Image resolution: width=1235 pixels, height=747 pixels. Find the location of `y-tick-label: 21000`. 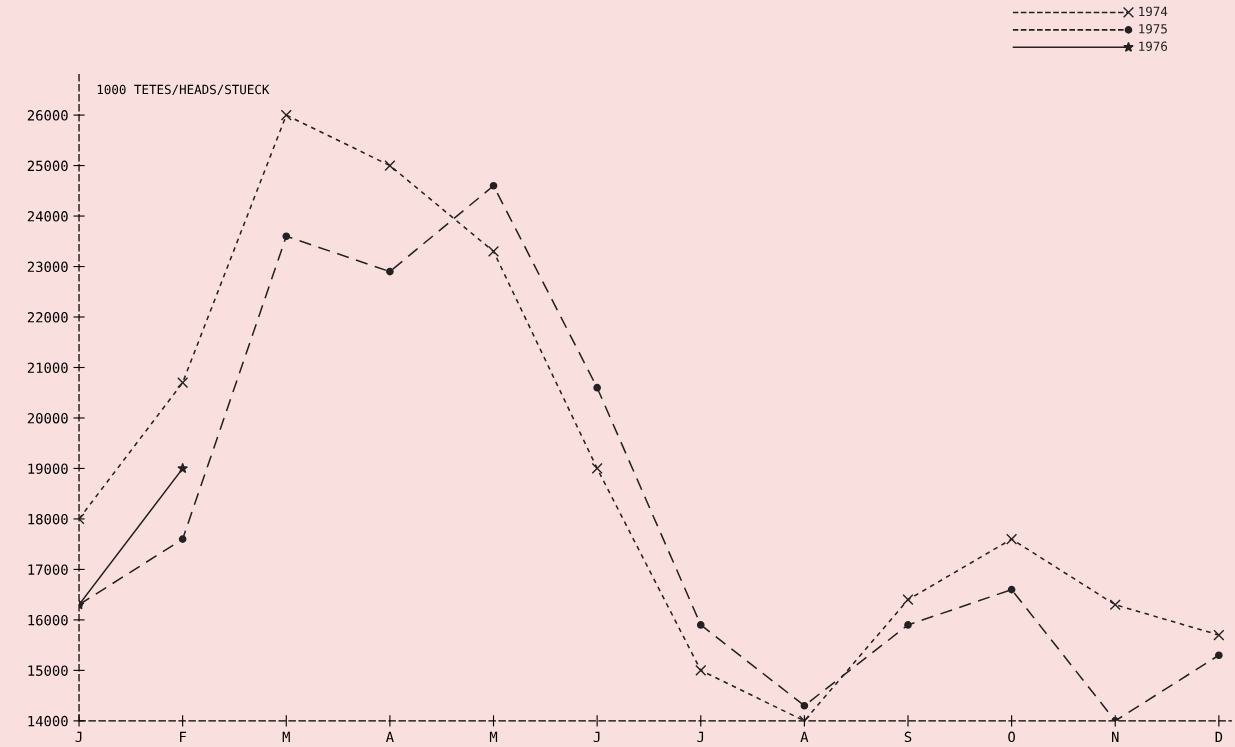

y-tick-label: 21000 is located at coordinates (47, 367).